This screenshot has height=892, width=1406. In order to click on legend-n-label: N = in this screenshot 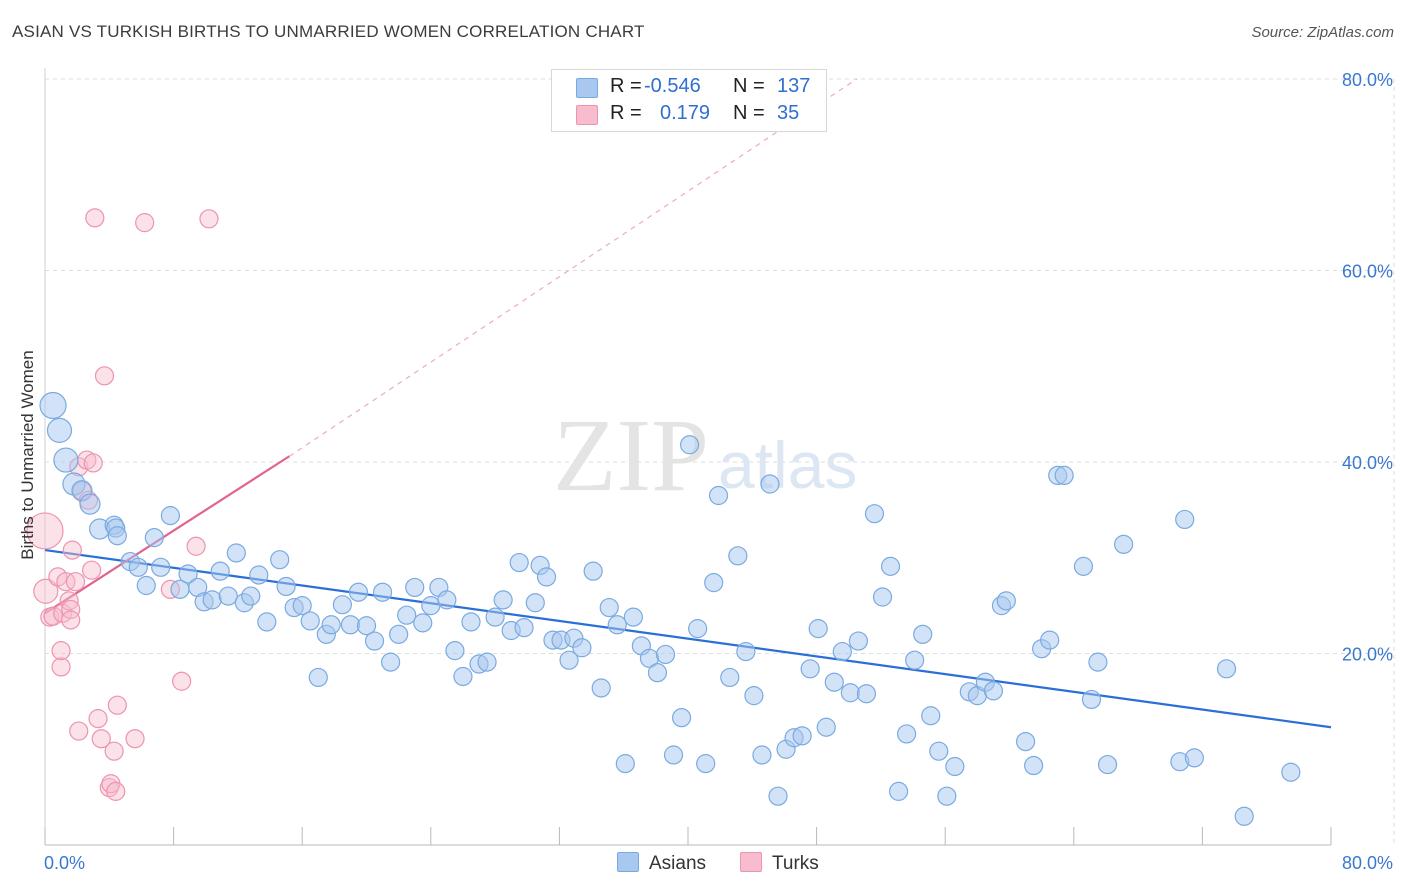, I will do `click(749, 113)`.